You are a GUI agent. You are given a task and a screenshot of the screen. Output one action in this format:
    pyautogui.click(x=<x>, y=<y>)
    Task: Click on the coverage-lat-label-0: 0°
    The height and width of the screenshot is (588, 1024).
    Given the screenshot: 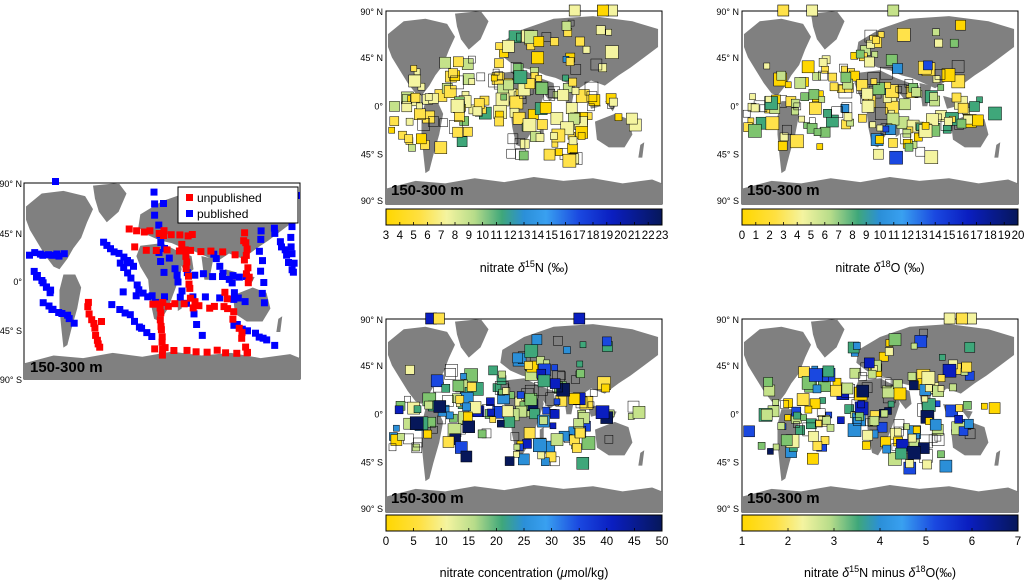 What is the action you would take?
    pyautogui.click(x=17, y=282)
    